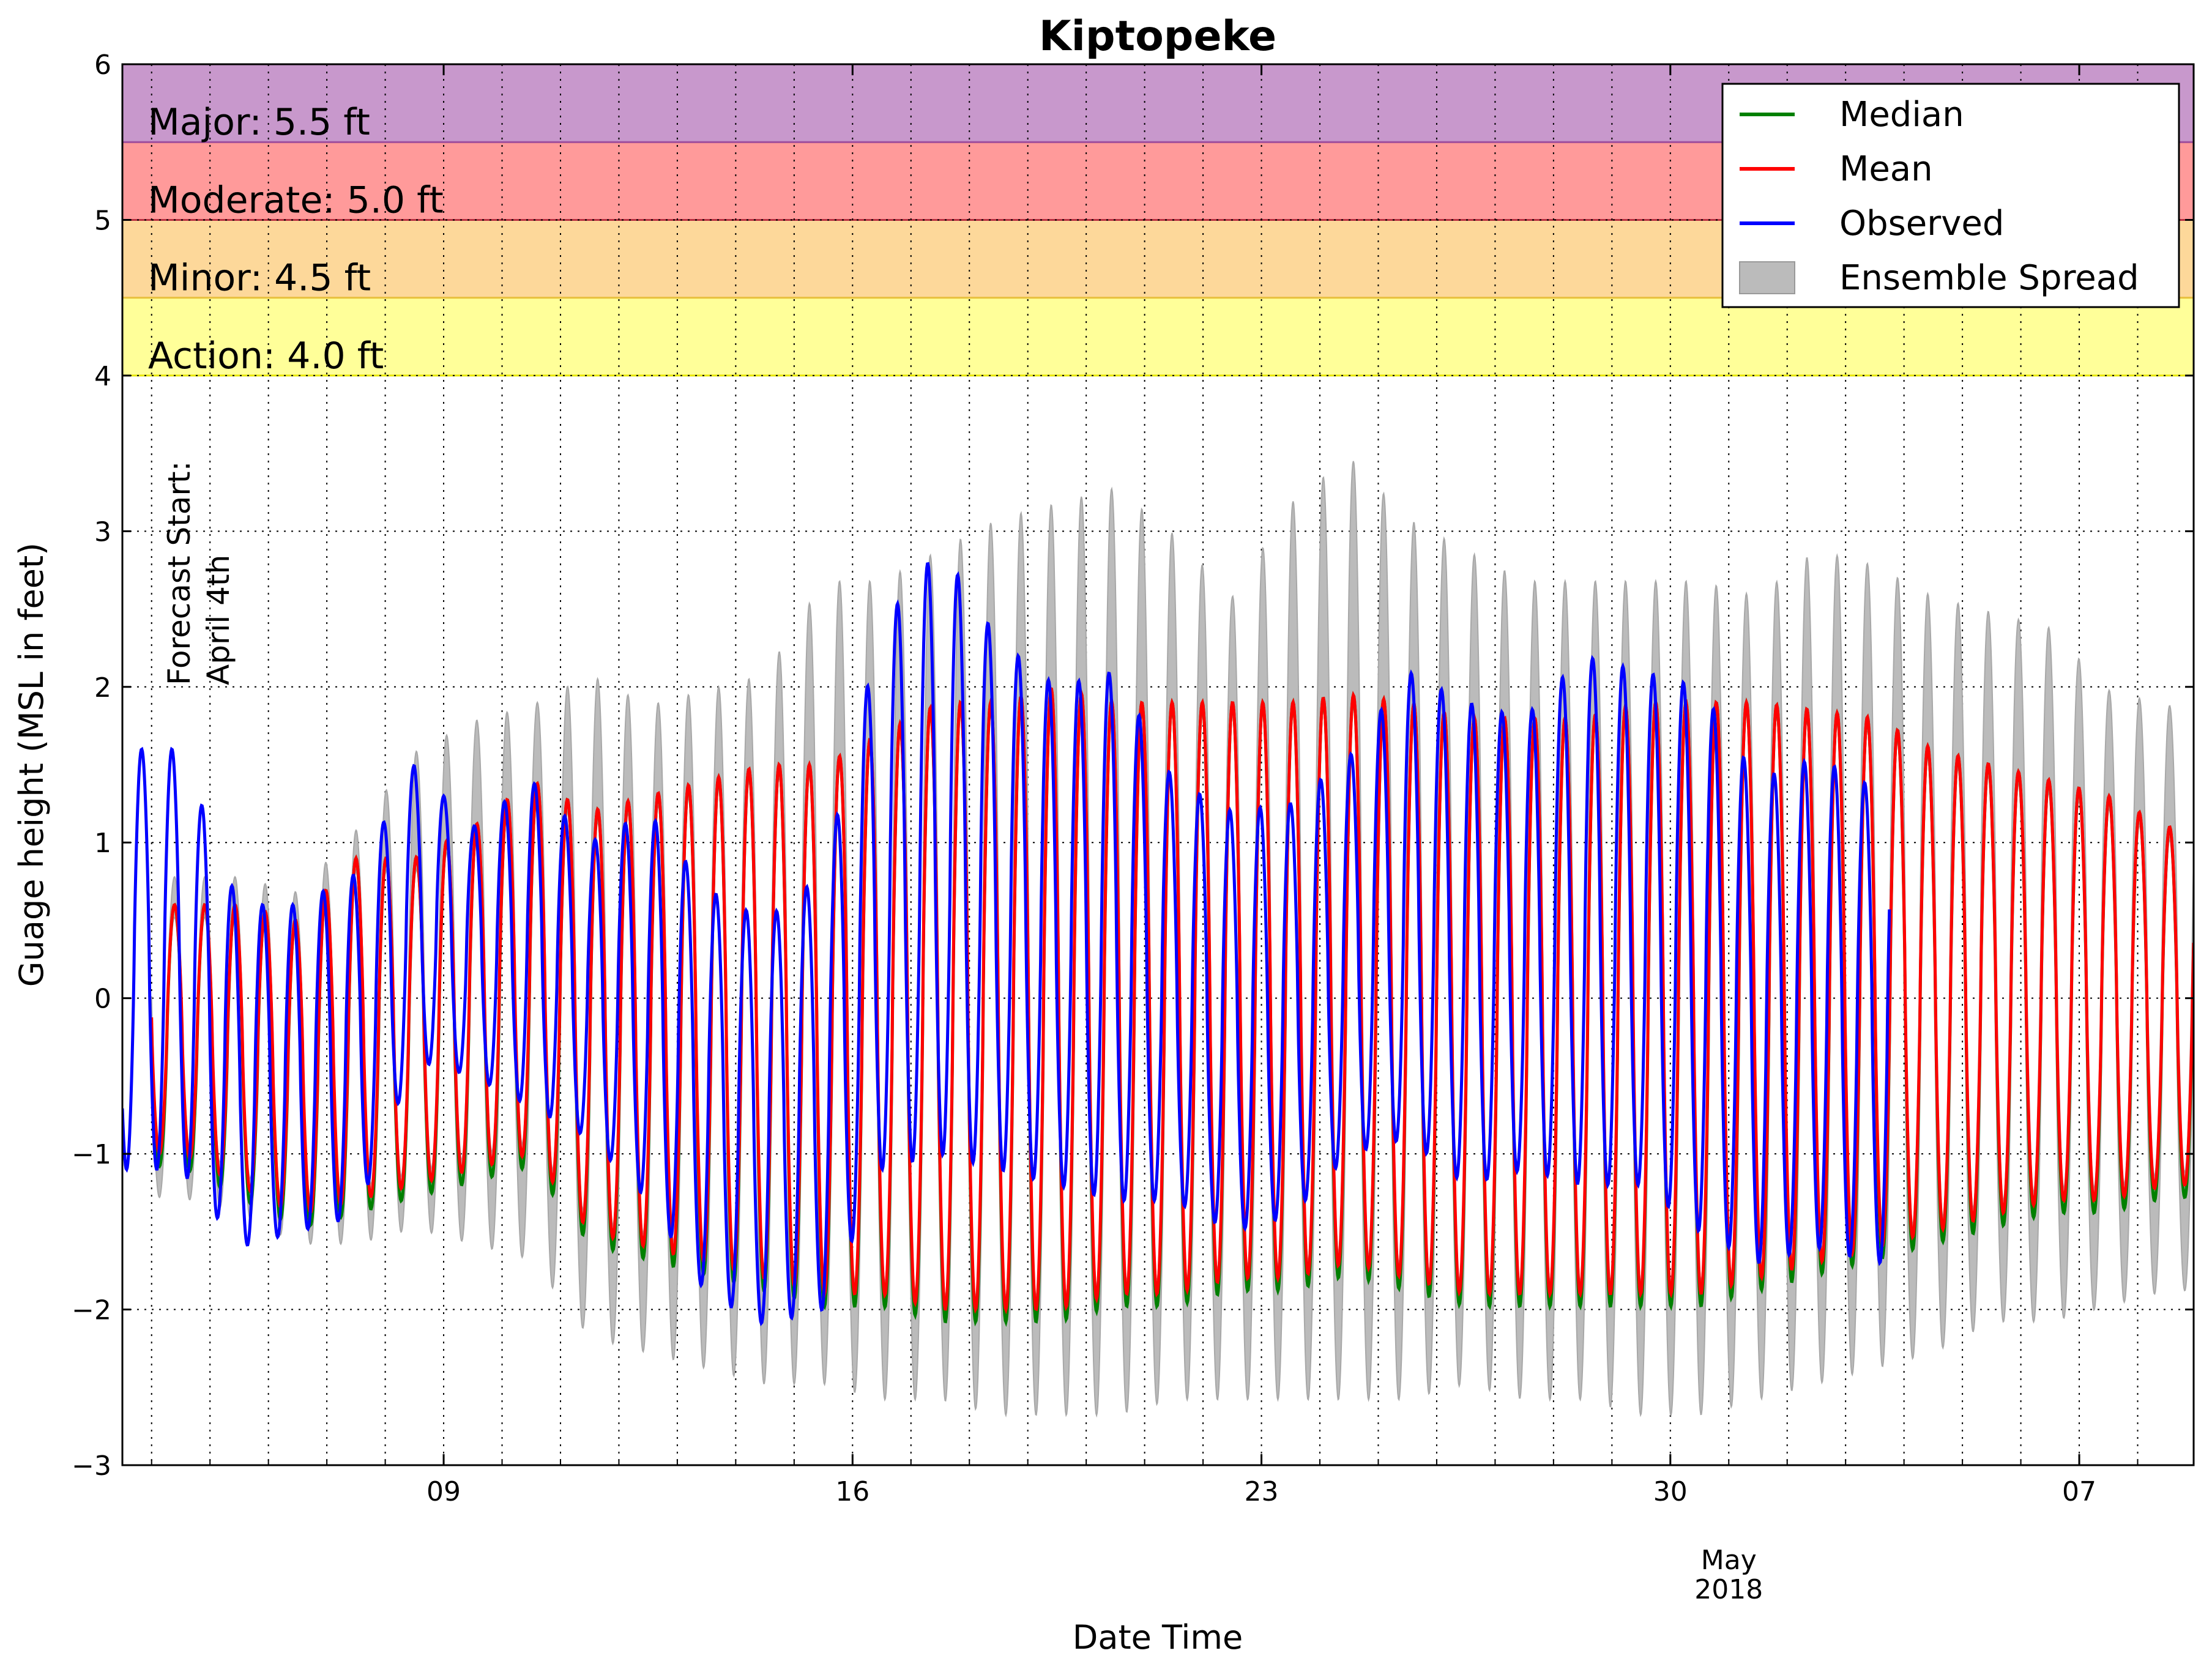 This screenshot has width=2212, height=1675. Describe the element at coordinates (103, 377) in the screenshot. I see `y-tick-label-7: 4` at that location.